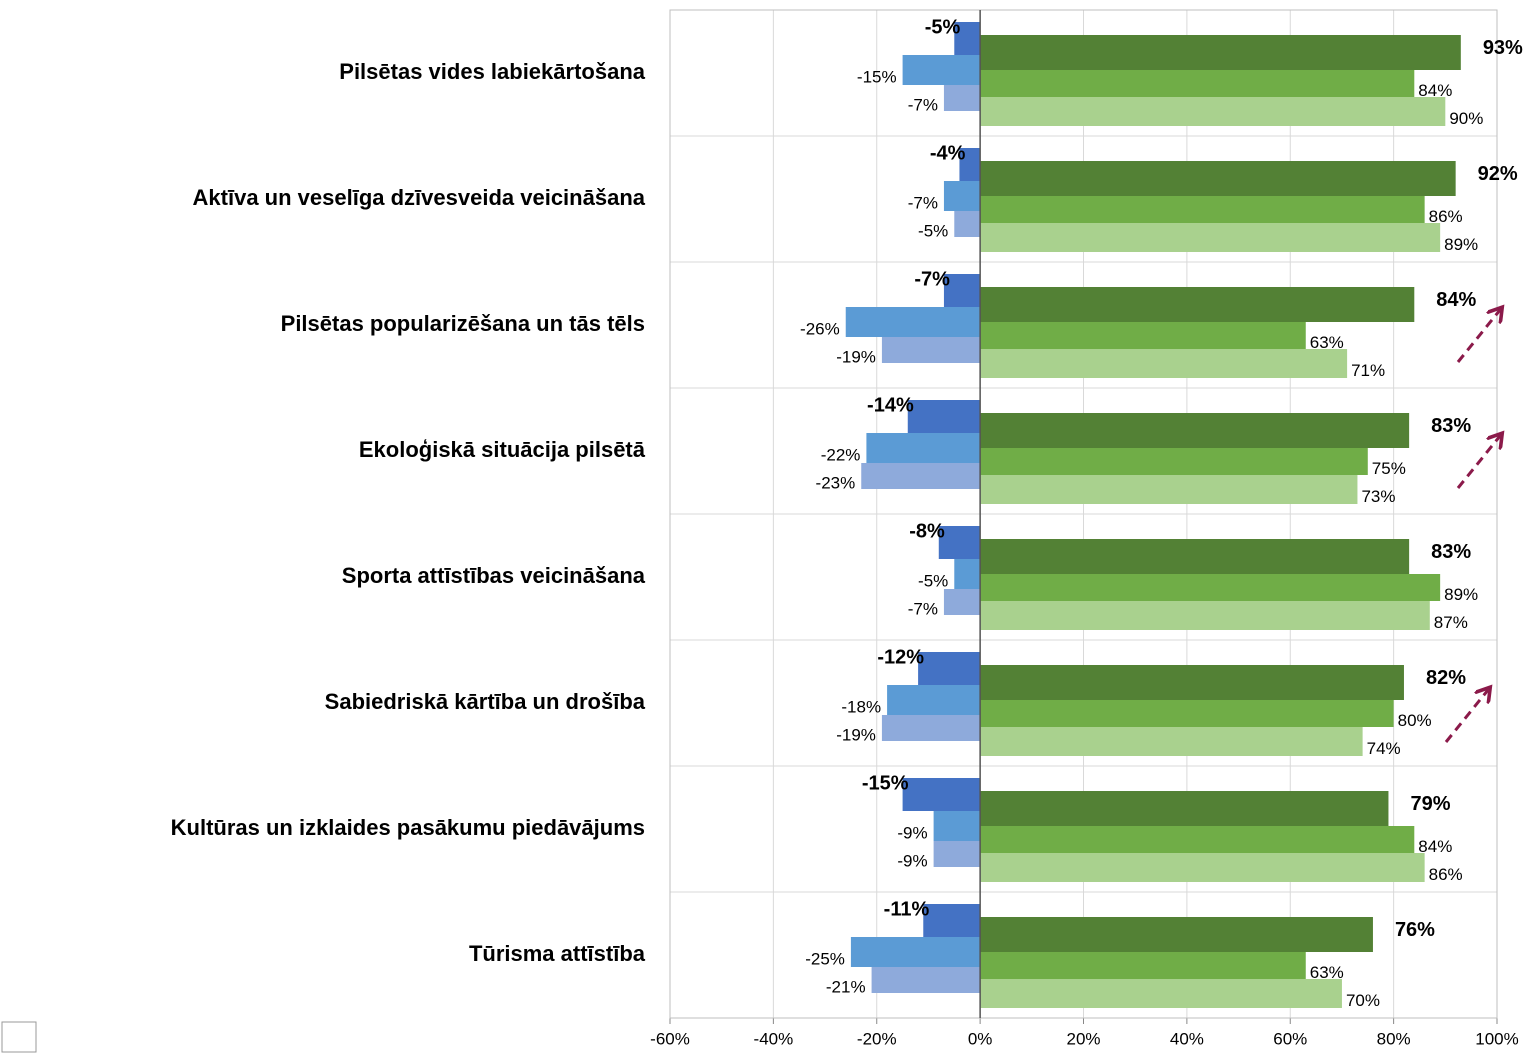 The image size is (1527, 1055). What do you see at coordinates (494, 575) in the screenshot?
I see `category-label: Sporta attīstības veicināšana` at bounding box center [494, 575].